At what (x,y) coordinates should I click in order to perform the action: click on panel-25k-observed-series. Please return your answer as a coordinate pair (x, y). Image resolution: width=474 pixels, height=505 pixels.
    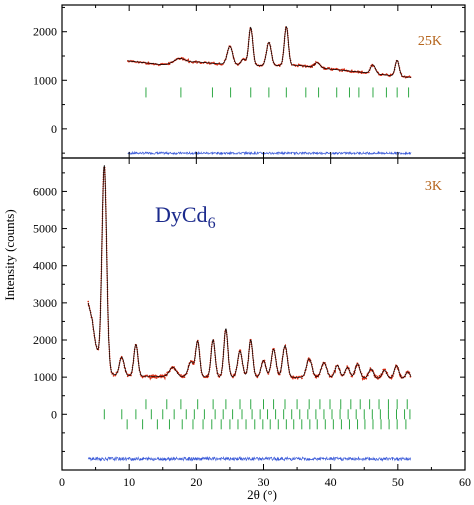
    Looking at the image, I should click on (269, 52).